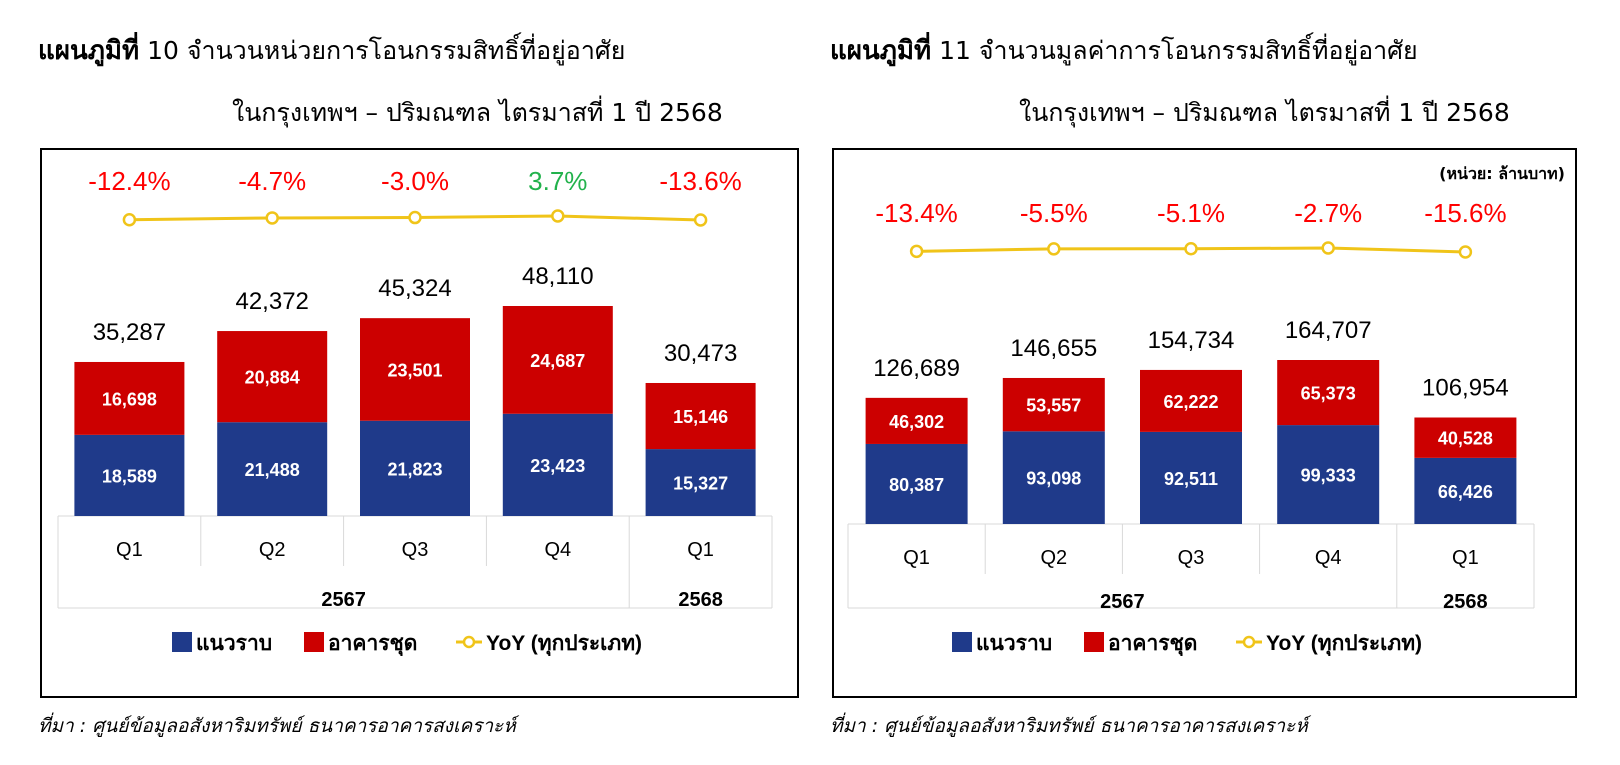 The width and height of the screenshot is (1620, 765). What do you see at coordinates (1328, 330) in the screenshot?
I see `total-label: 164,707` at bounding box center [1328, 330].